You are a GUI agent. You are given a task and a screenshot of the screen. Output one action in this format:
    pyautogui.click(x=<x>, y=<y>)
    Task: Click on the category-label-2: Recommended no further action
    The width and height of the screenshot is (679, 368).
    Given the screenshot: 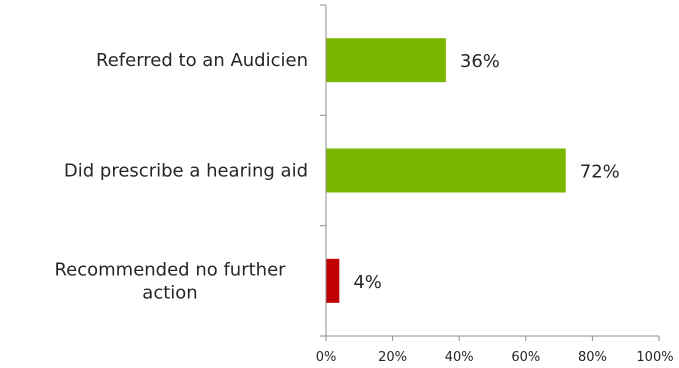 What is the action you would take?
    pyautogui.click(x=170, y=281)
    